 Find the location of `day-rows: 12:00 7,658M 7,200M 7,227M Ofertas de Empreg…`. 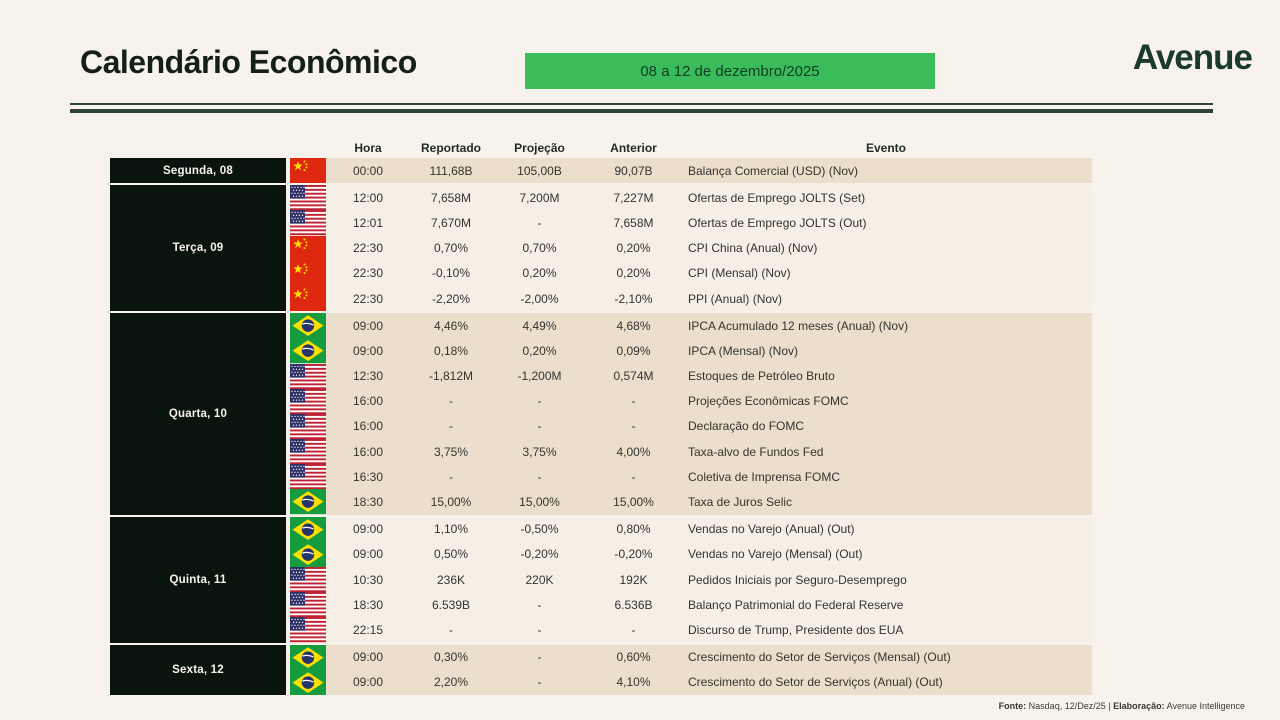

day-rows: 12:00 7,658M 7,200M 7,227M Ofertas de Empreg… is located at coordinates (691, 248).